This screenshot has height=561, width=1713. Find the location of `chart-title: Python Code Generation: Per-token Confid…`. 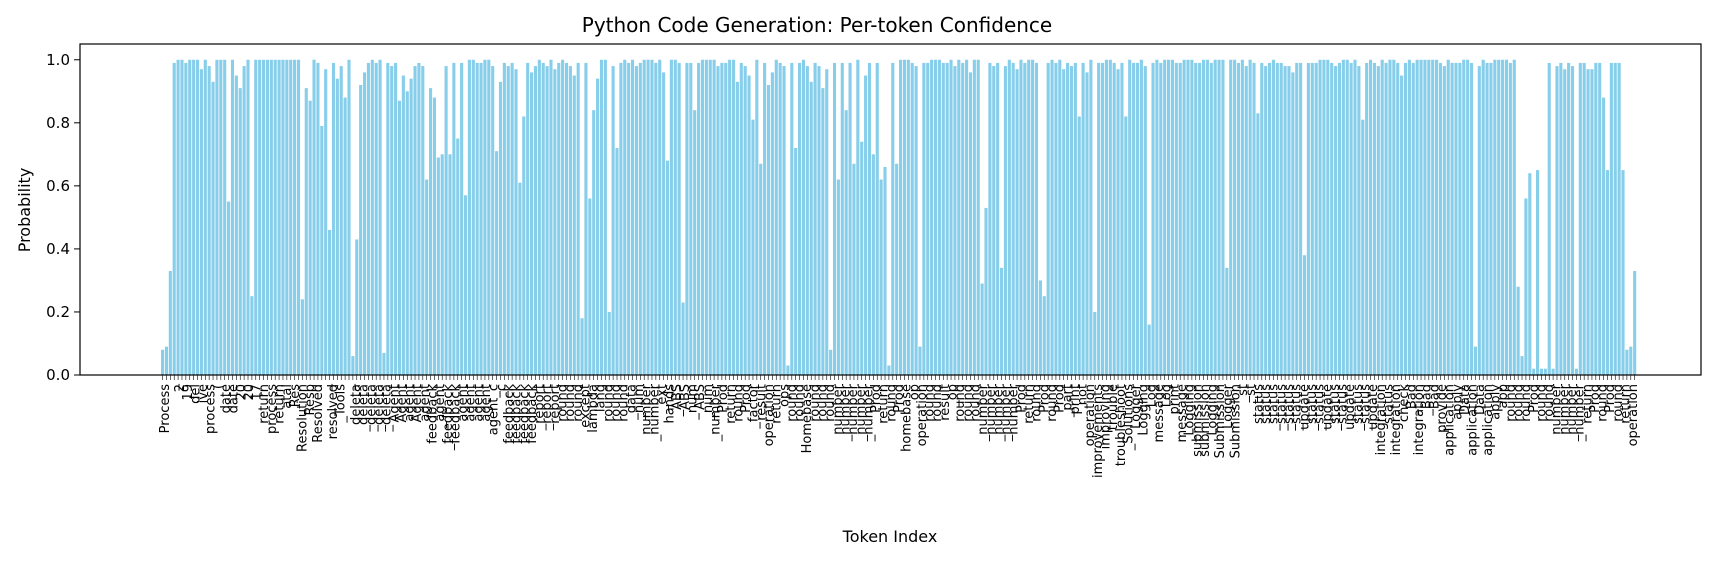

chart-title: Python Code Generation: Per-token Confid… is located at coordinates (817, 25).